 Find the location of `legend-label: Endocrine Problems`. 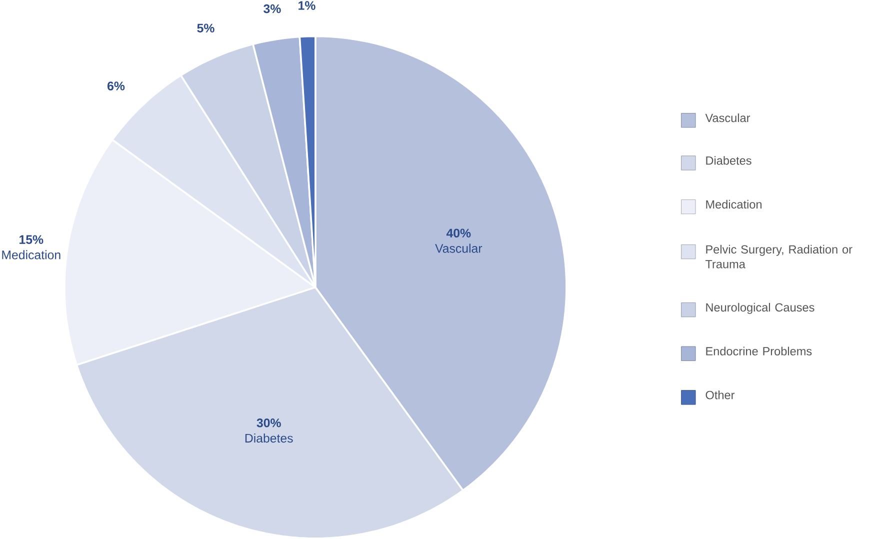

legend-label: Endocrine Problems is located at coordinates (759, 351).